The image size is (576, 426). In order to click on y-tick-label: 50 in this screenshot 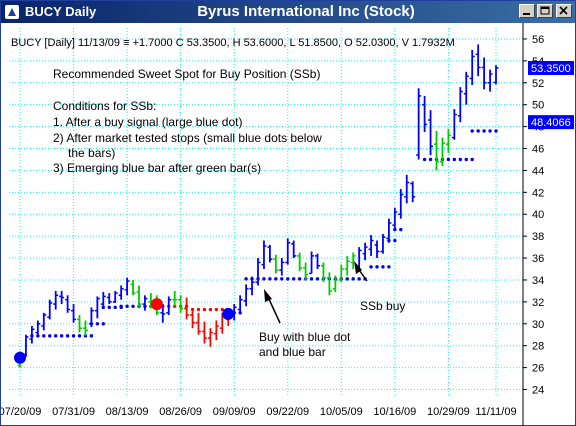, I will do `click(538, 106)`.